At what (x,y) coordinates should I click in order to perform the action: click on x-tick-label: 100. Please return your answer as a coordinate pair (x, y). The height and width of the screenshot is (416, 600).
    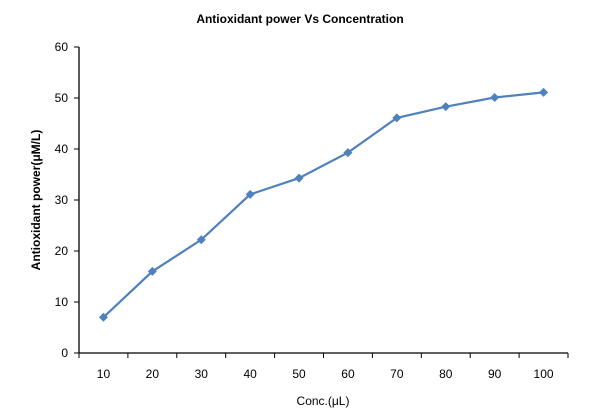
    Looking at the image, I should click on (544, 374).